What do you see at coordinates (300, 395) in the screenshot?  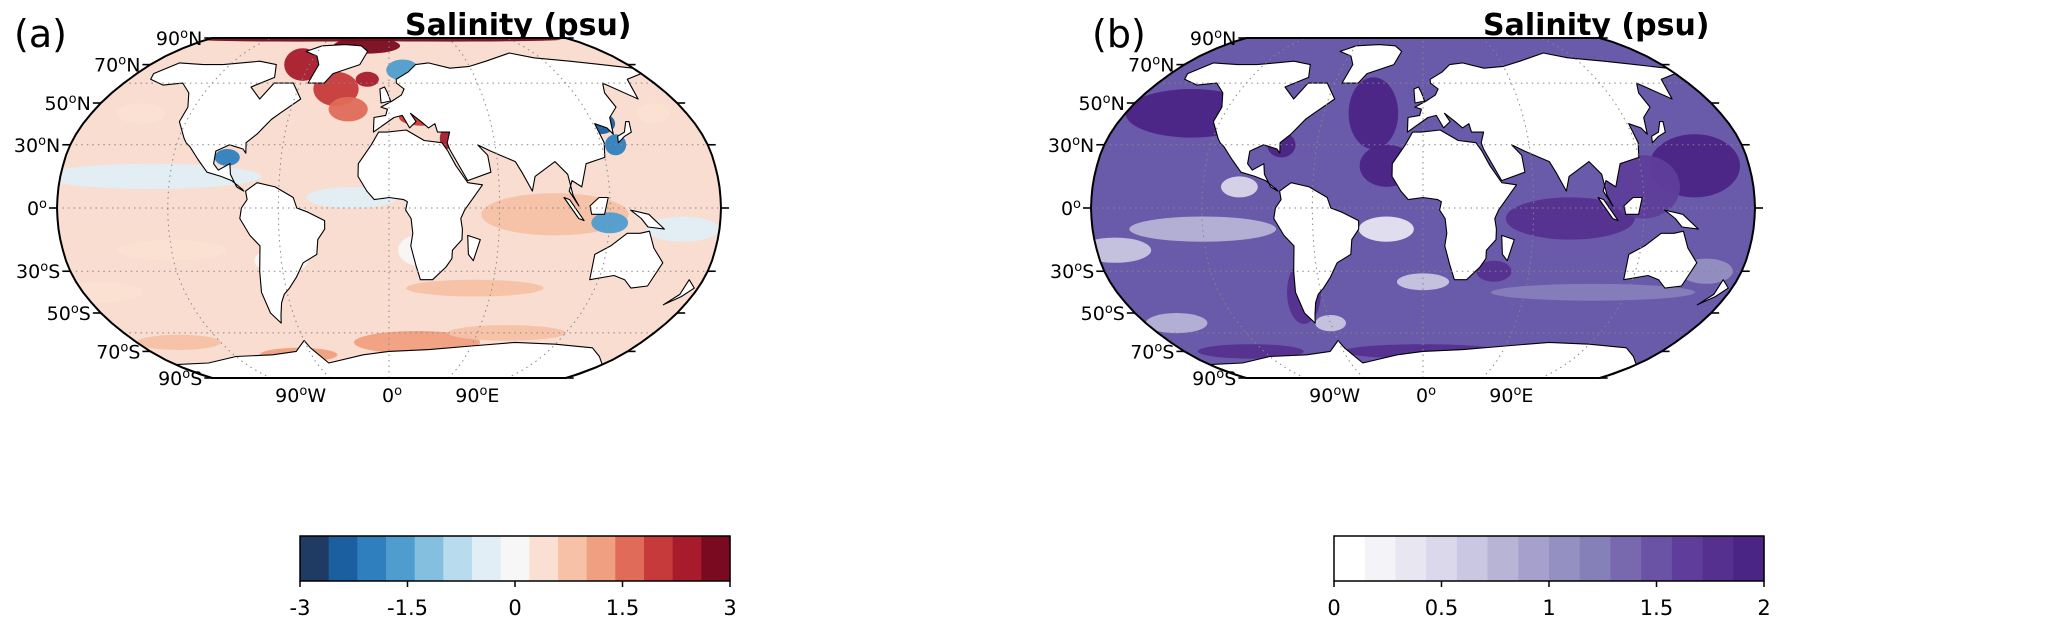 I see `lon-label: 90oW` at bounding box center [300, 395].